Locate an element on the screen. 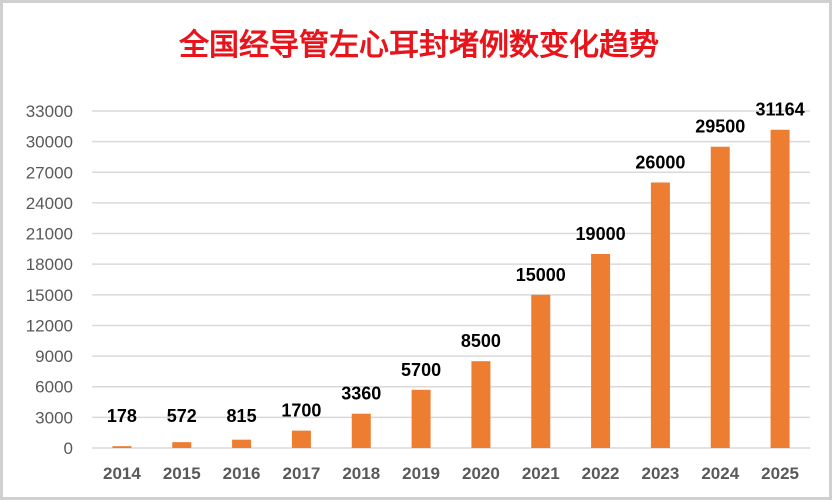 The width and height of the screenshot is (832, 500). bar-2016 is located at coordinates (242, 443).